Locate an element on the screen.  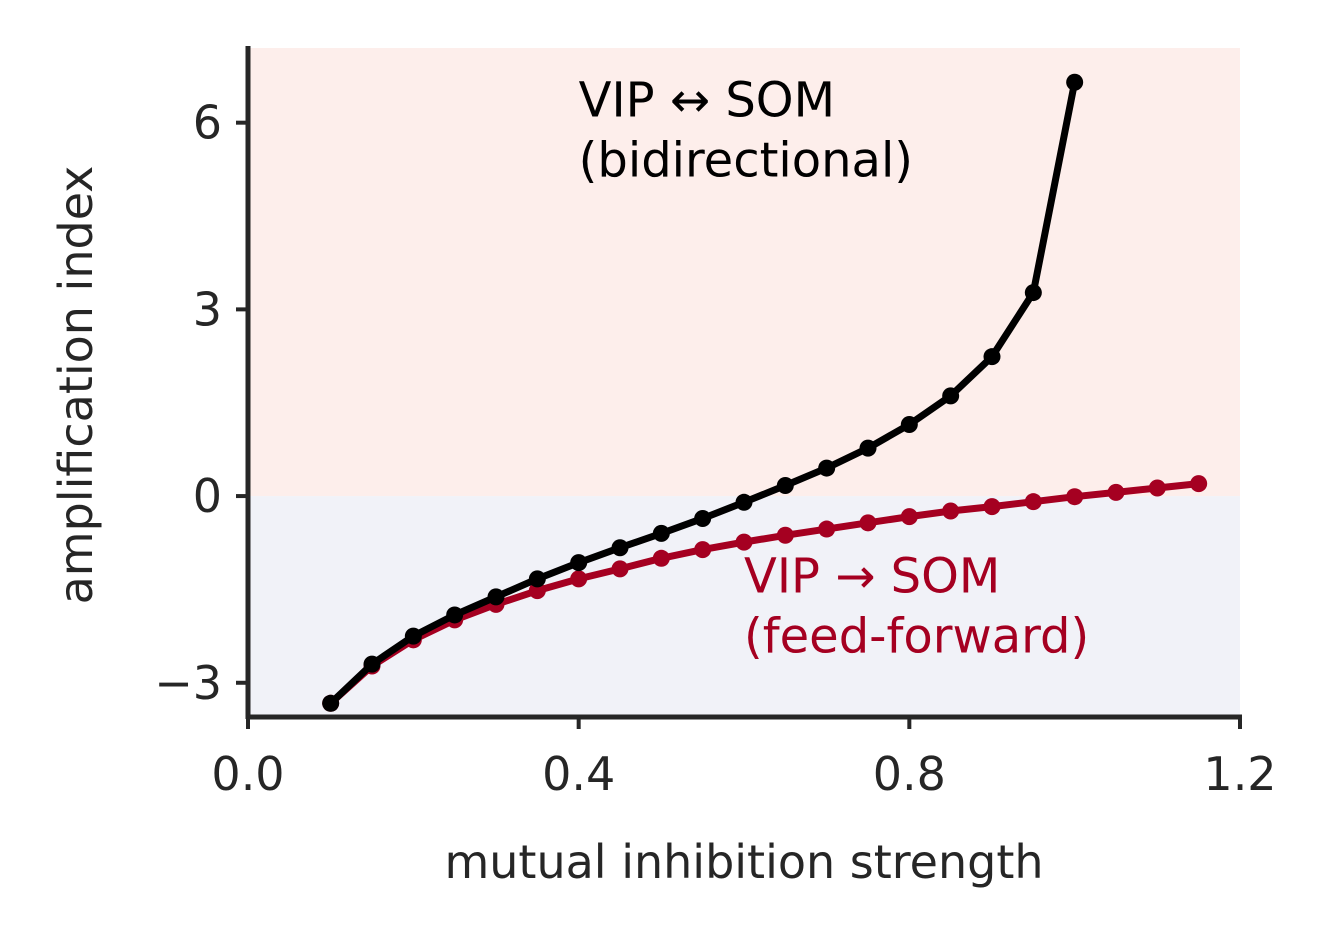
y-tick-label: 3 is located at coordinates (207, 309).